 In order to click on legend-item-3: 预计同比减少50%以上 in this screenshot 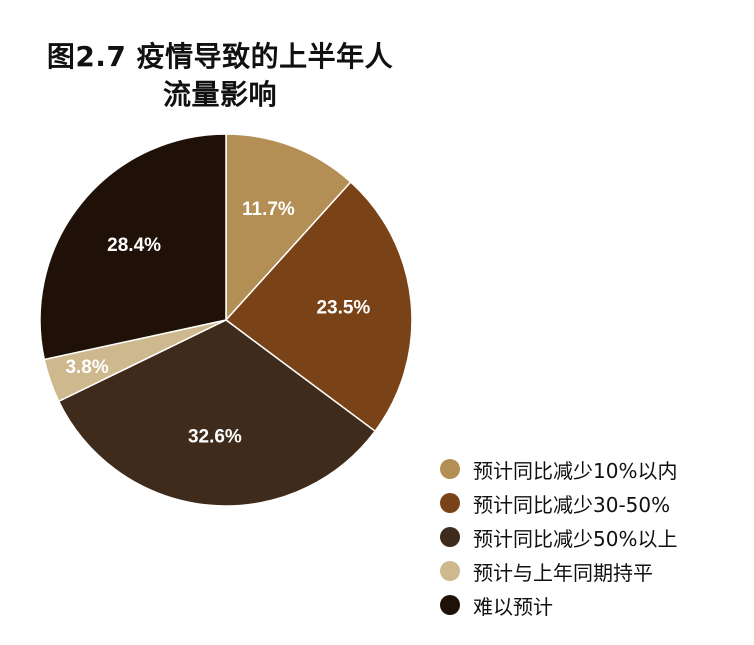, I will do `click(558, 537)`.